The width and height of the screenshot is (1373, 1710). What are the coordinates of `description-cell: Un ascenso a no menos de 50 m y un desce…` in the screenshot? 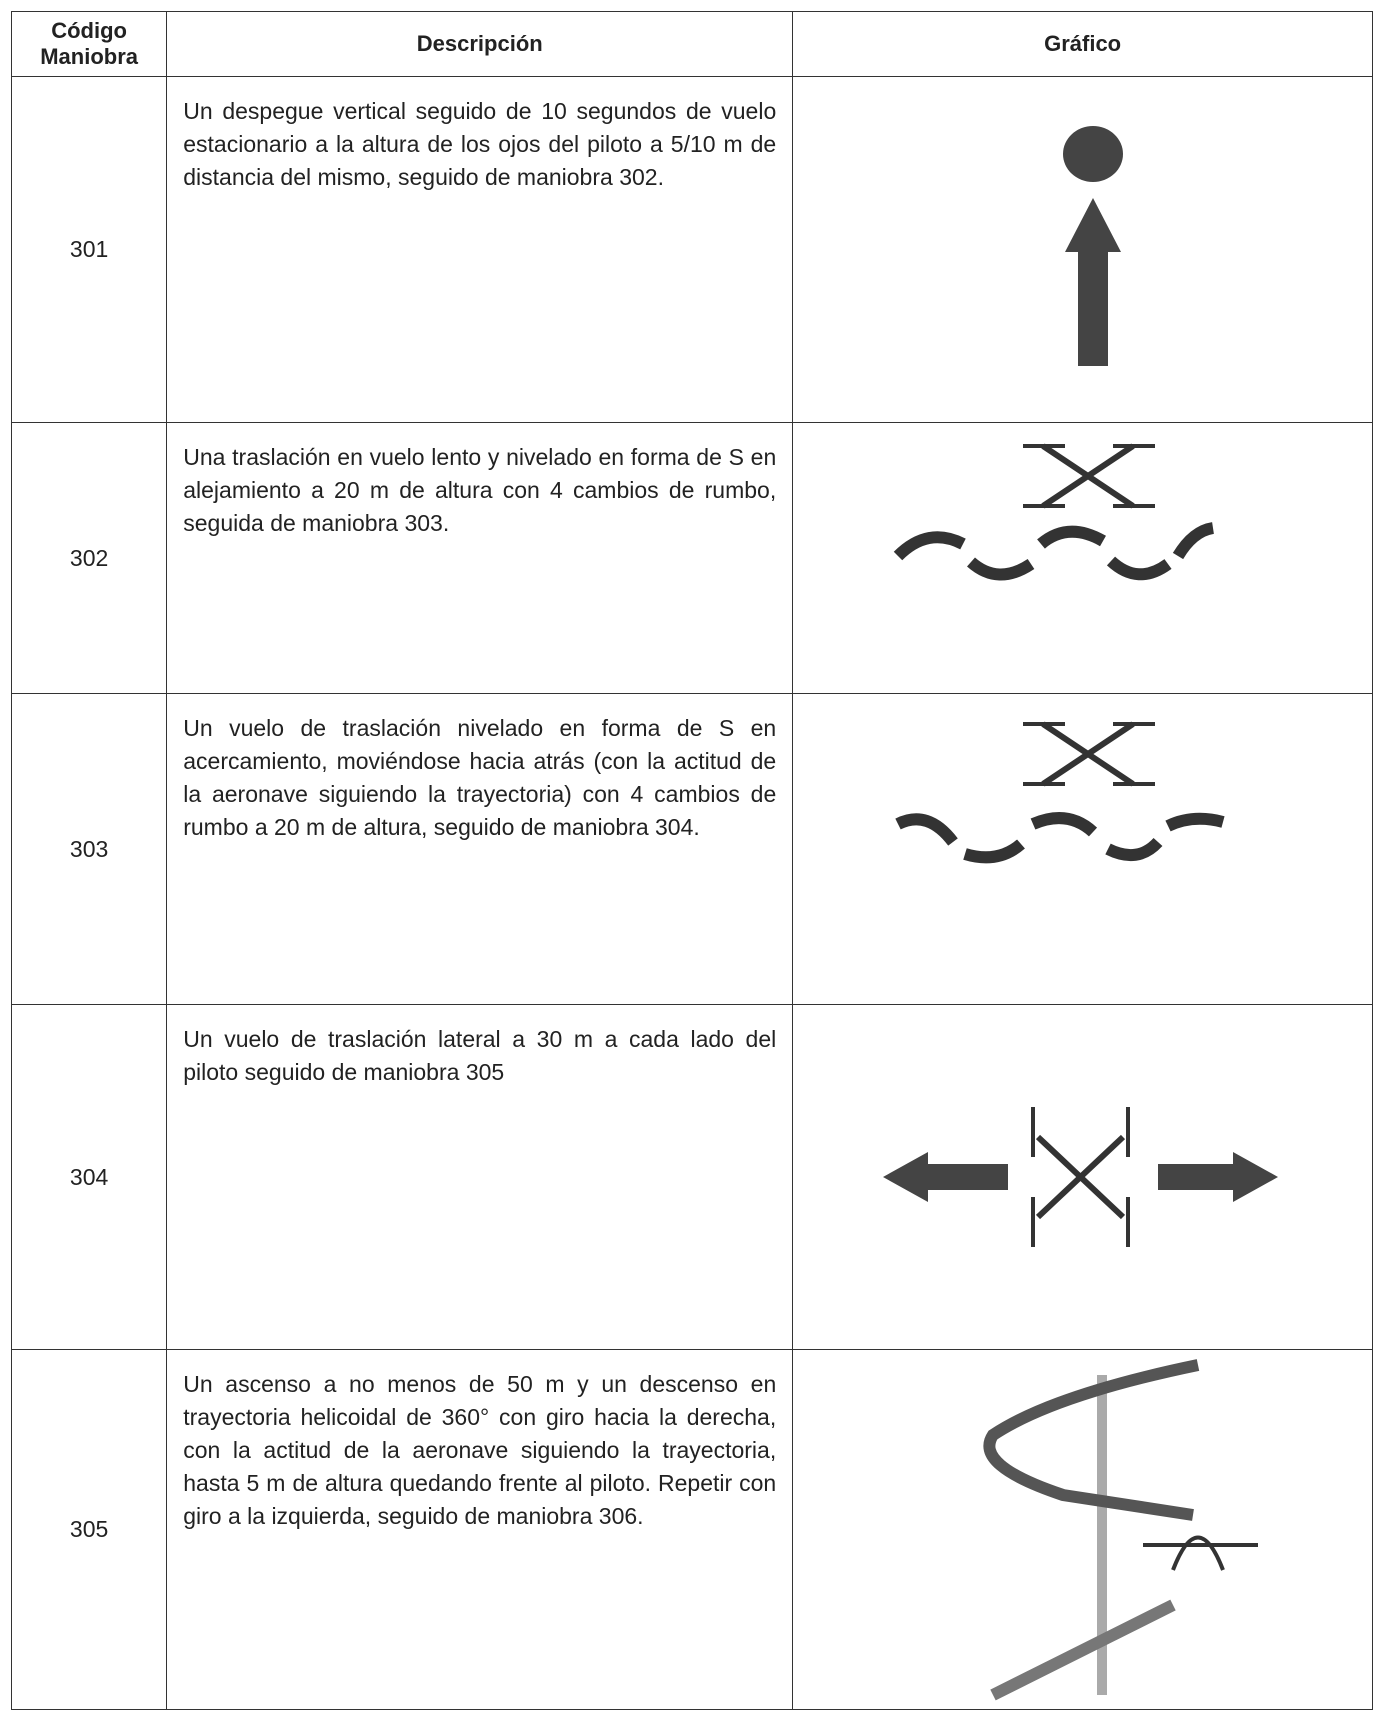 It's located at (480, 1529).